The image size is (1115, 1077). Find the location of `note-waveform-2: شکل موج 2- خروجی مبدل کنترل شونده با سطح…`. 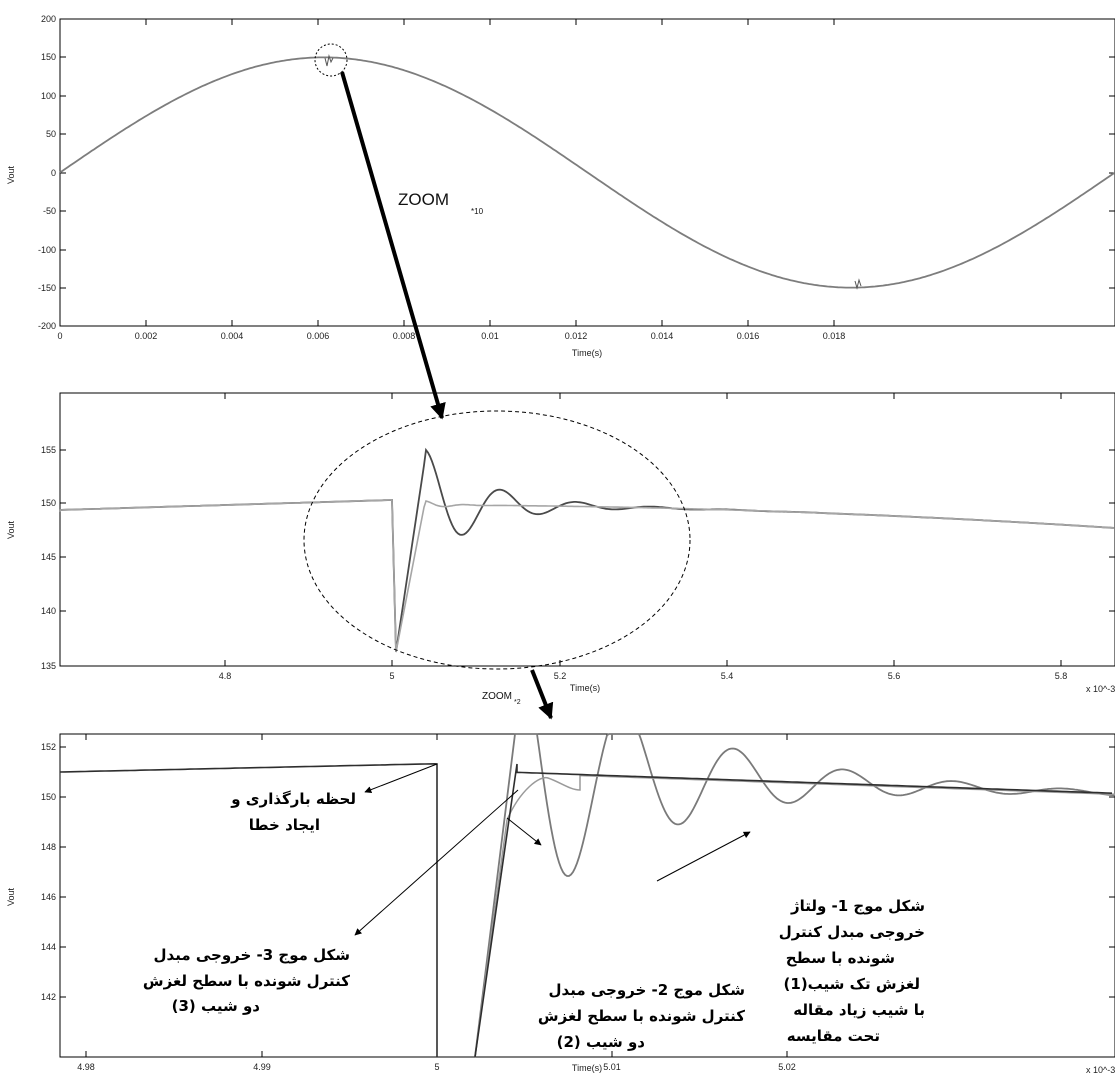

note-waveform-2: شکل موج 2- خروجی مبدل کنترل شونده با سطح… is located at coordinates (641, 1016).